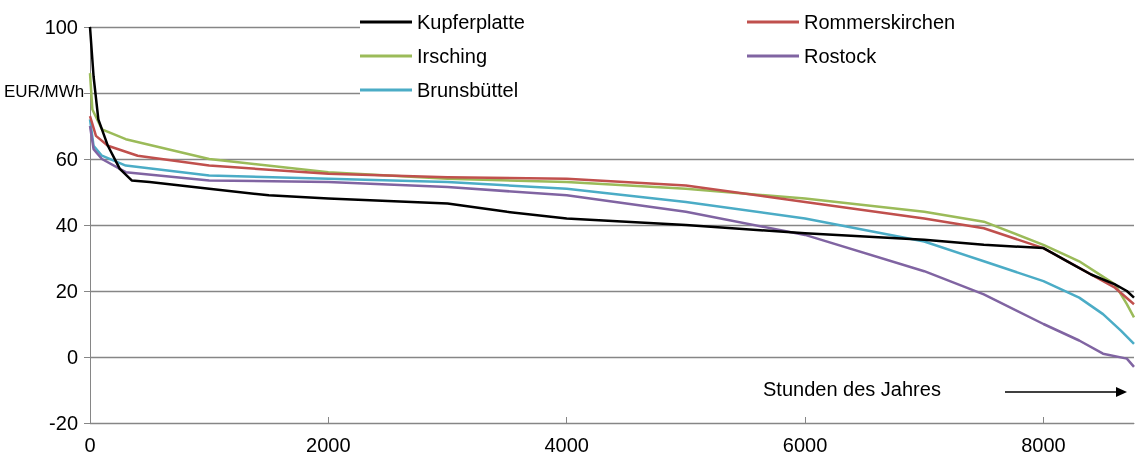 The width and height of the screenshot is (1137, 469). What do you see at coordinates (66, 291) in the screenshot?
I see `y-tick-label: 20` at bounding box center [66, 291].